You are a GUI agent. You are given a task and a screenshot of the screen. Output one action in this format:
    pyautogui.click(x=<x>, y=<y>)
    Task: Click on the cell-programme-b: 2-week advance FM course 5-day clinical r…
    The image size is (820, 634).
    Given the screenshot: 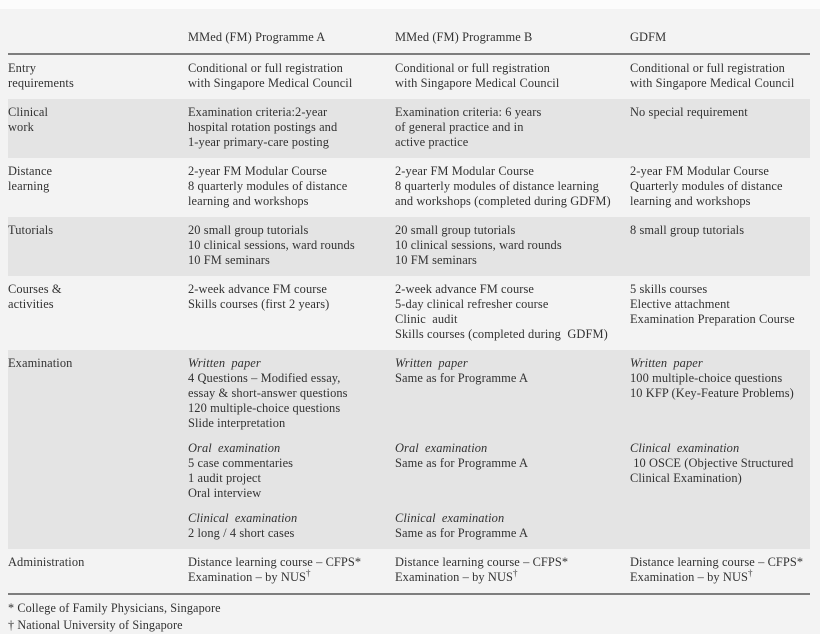 What is the action you would take?
    pyautogui.click(x=512, y=312)
    